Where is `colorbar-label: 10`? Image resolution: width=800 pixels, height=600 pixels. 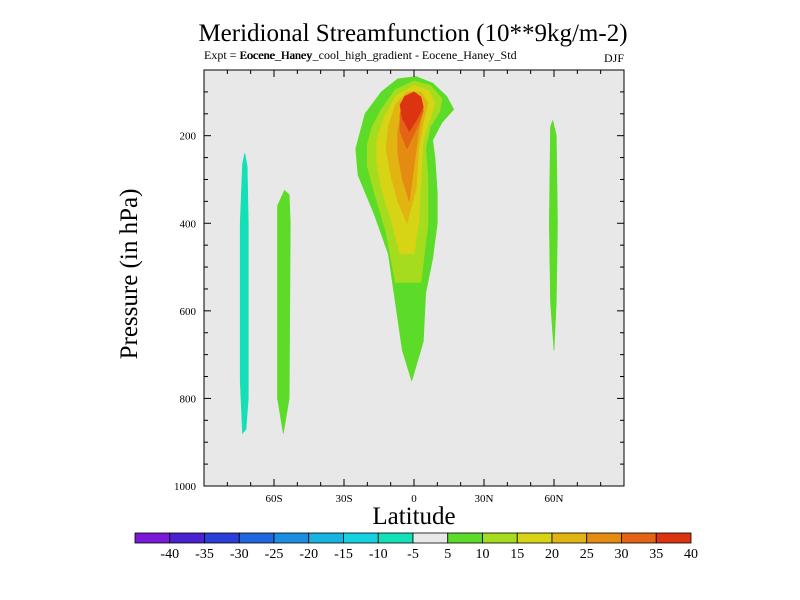
colorbar-label: 10 is located at coordinates (483, 554).